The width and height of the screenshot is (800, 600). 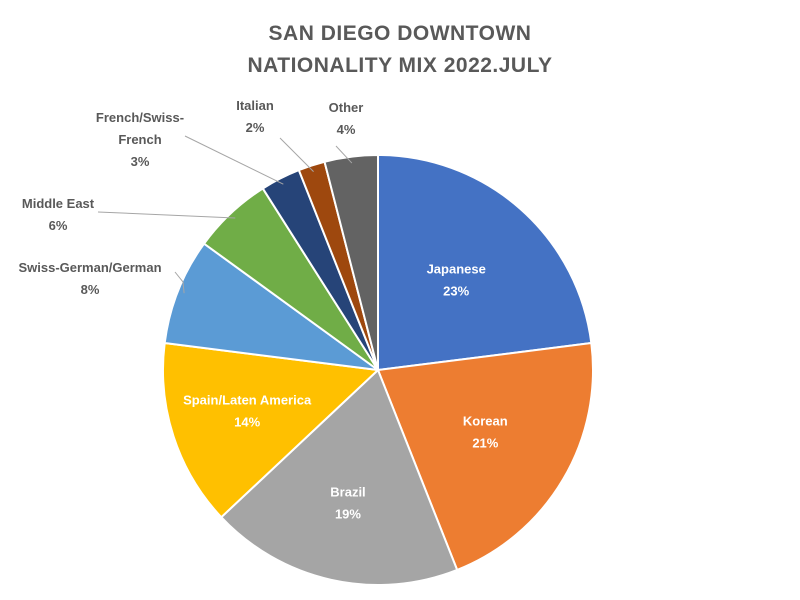 I want to click on slice-name-japanese: Japanese, so click(x=456, y=268).